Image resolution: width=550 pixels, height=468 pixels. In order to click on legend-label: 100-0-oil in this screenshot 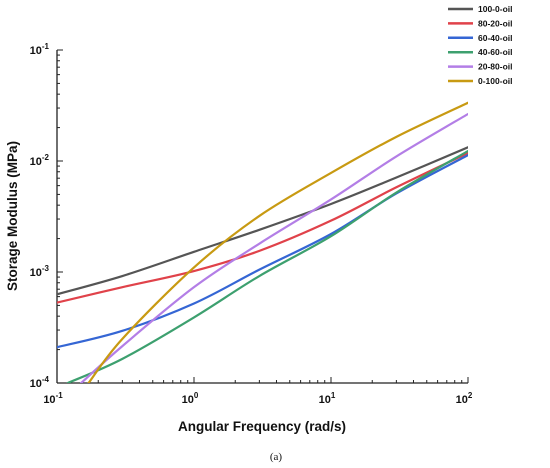, I will do `click(495, 9)`.